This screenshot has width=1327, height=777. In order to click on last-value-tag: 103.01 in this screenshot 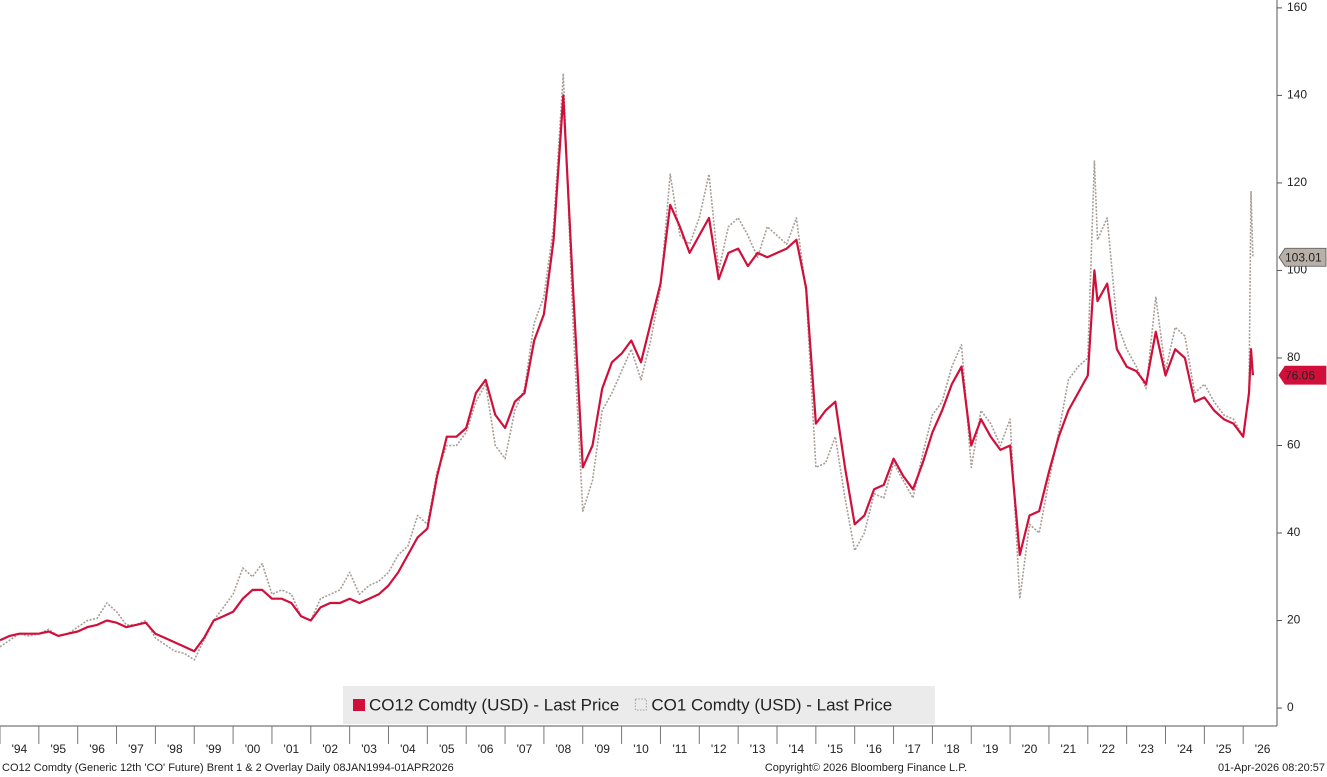, I will do `click(1302, 257)`.